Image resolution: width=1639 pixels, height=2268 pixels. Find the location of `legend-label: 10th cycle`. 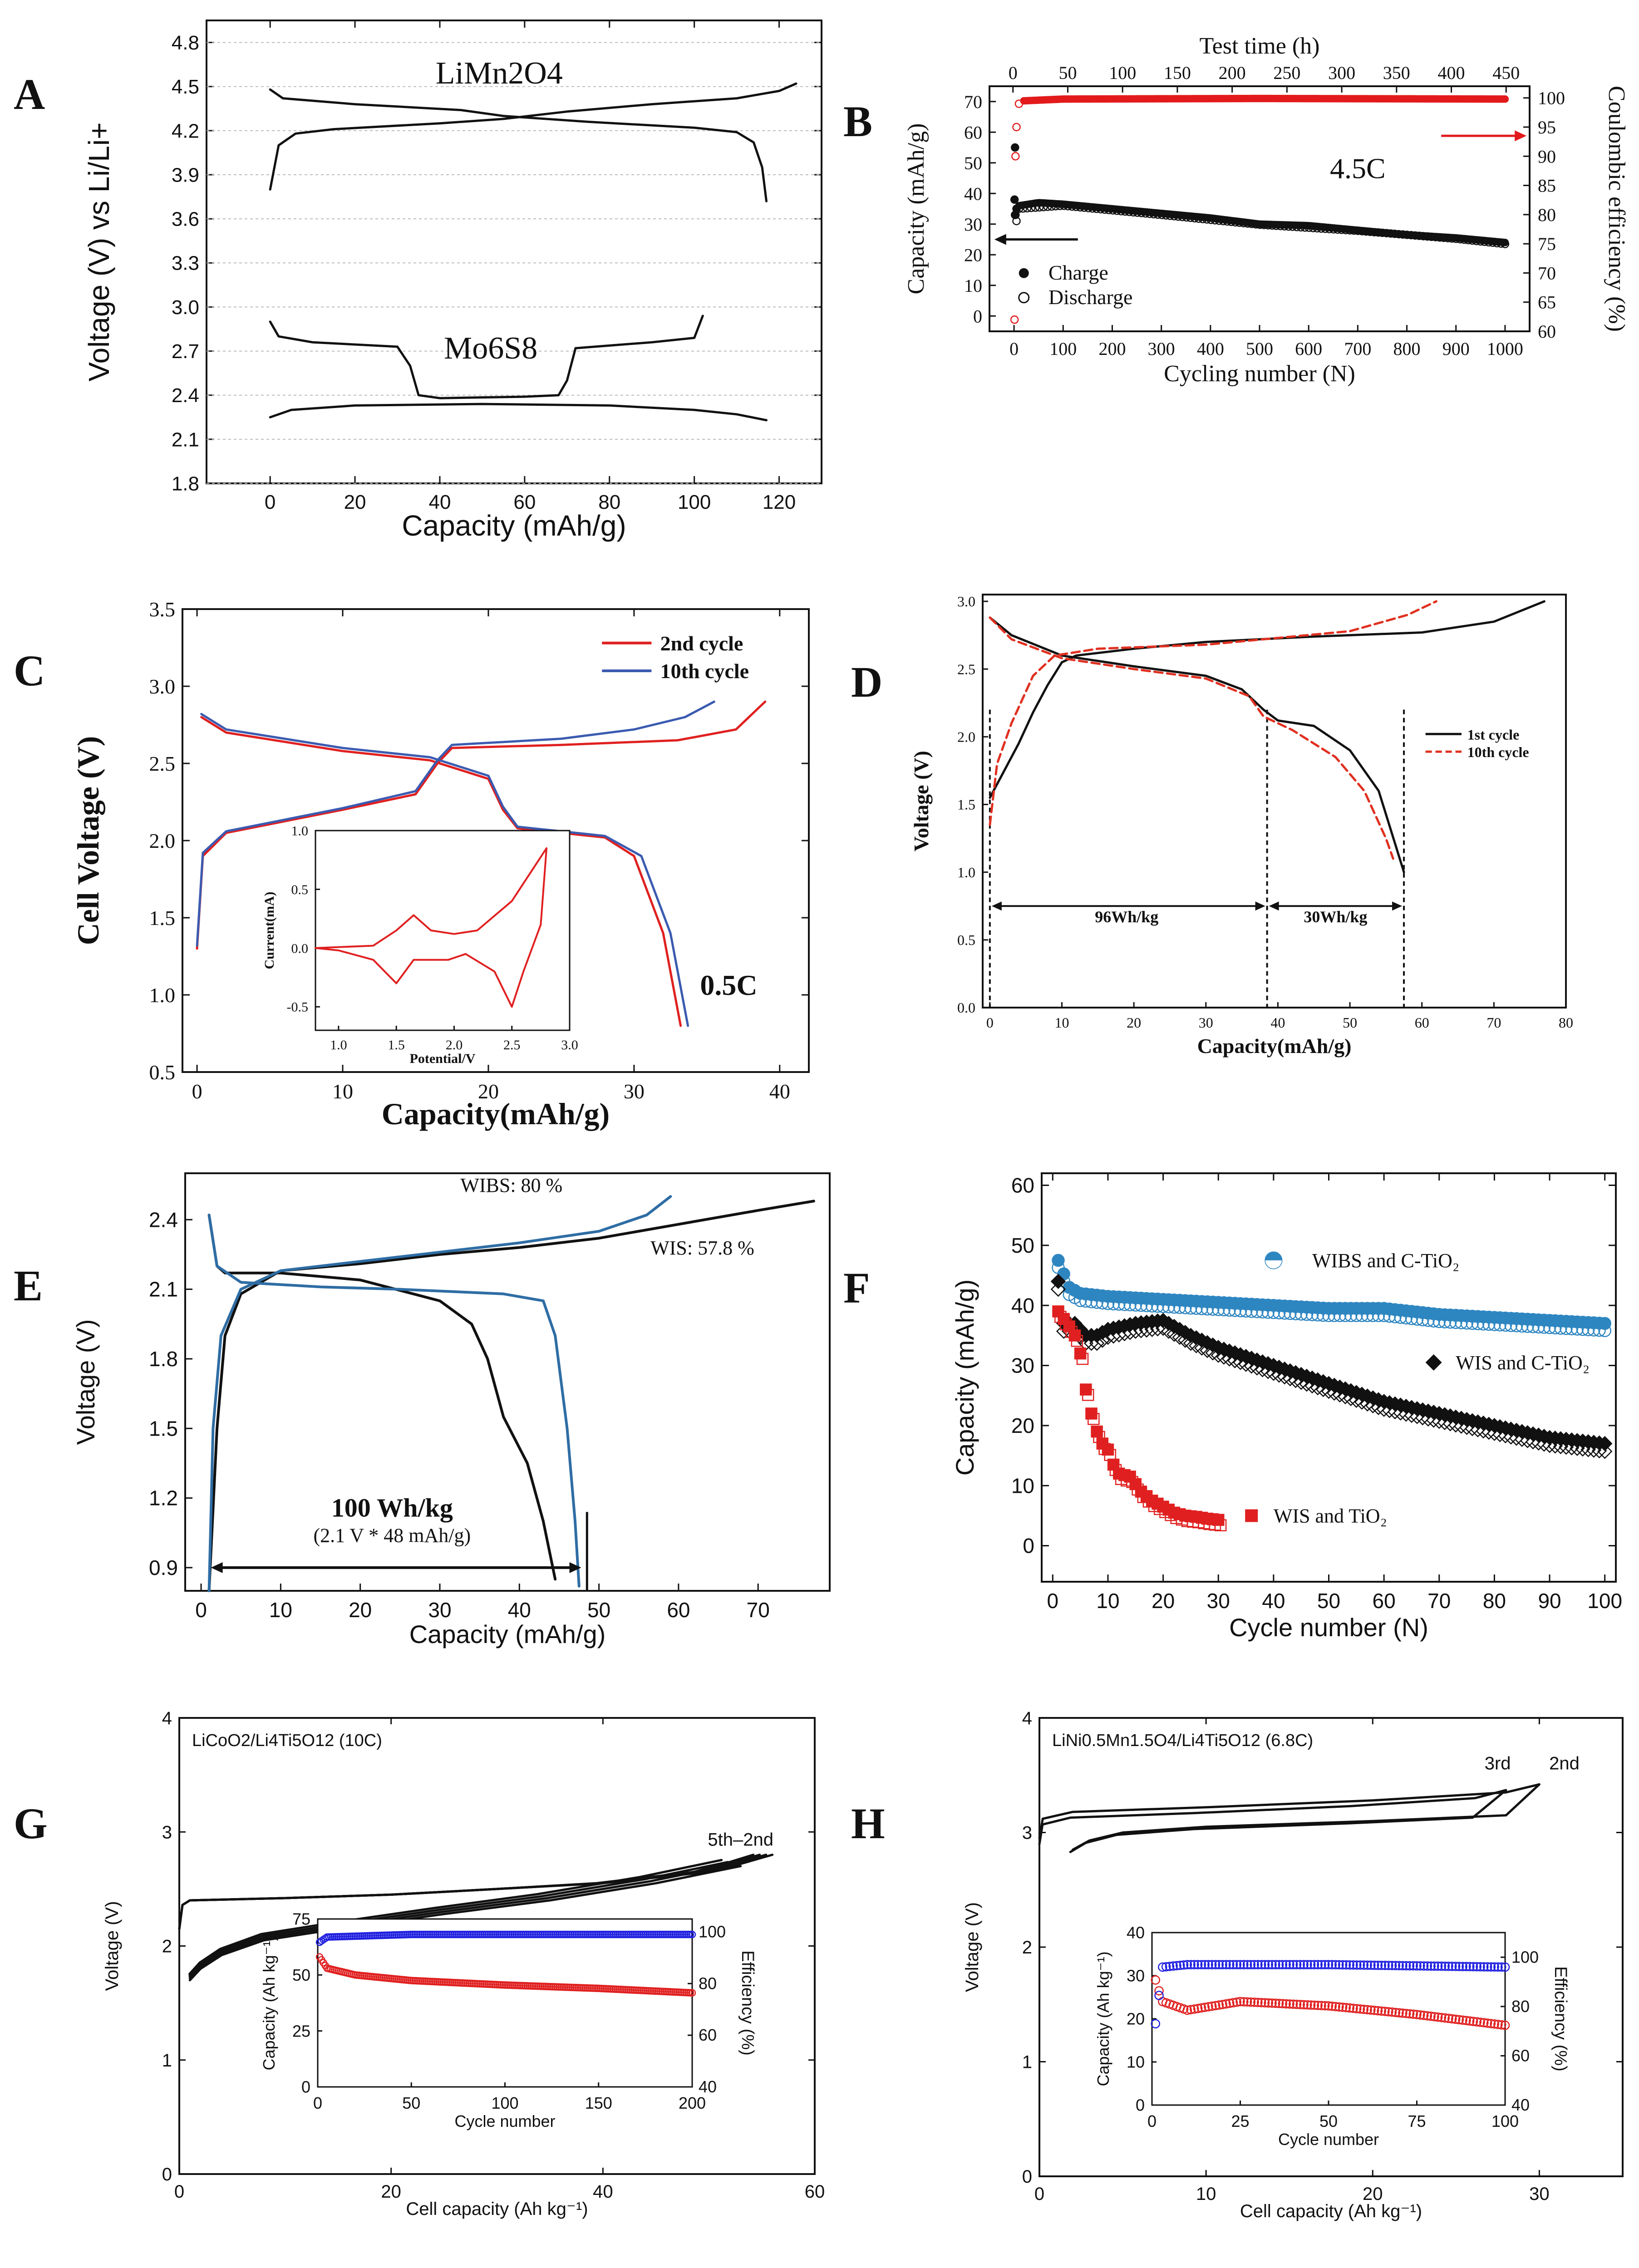

legend-label: 10th cycle is located at coordinates (1498, 752).